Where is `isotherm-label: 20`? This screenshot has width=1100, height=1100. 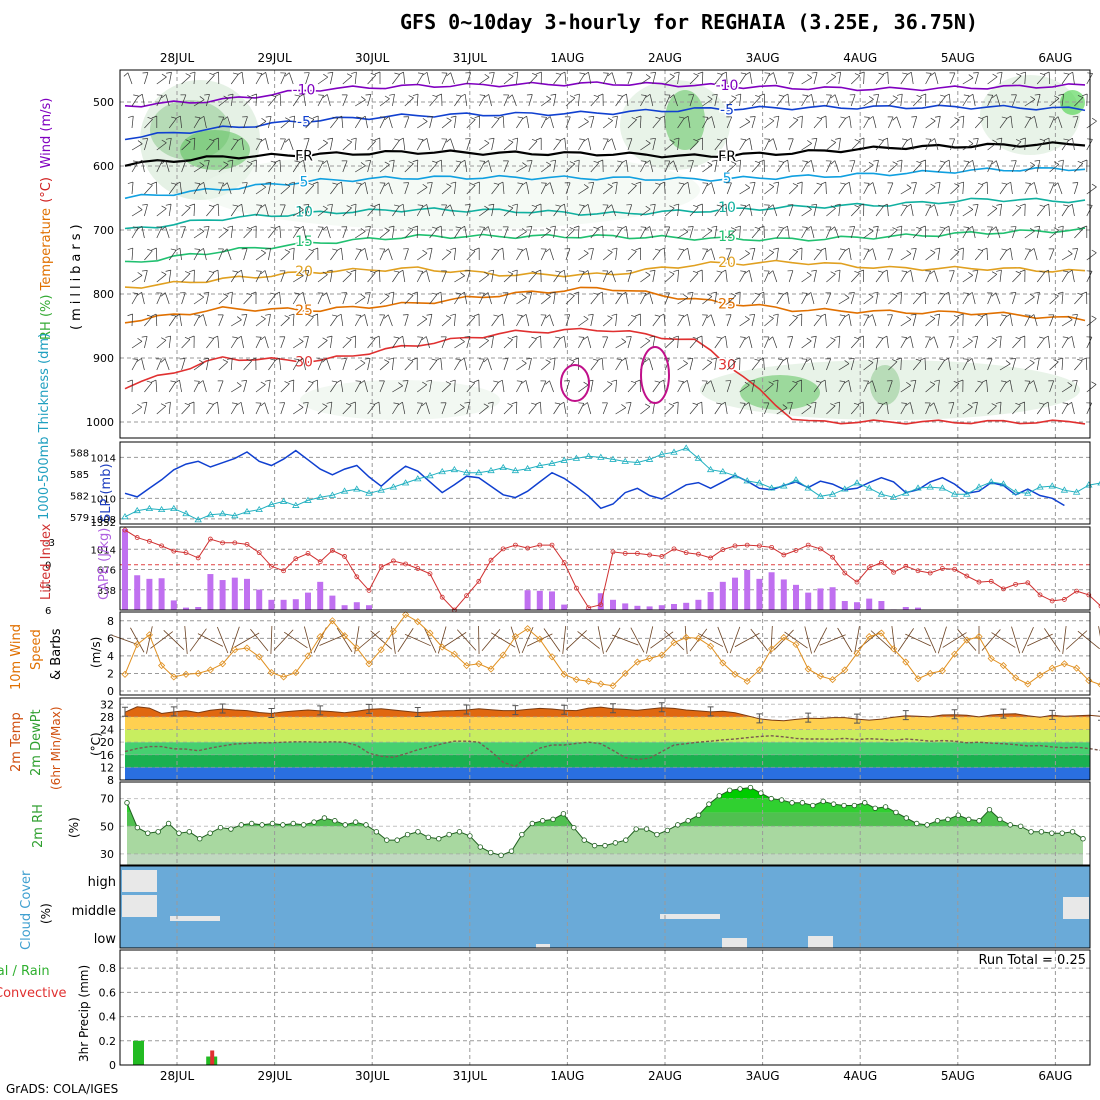
isotherm-label: 20 is located at coordinates (304, 272).